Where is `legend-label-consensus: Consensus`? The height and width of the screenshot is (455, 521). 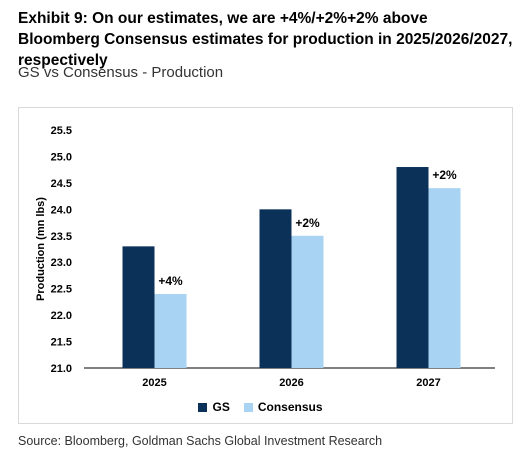
legend-label-consensus: Consensus is located at coordinates (290, 407).